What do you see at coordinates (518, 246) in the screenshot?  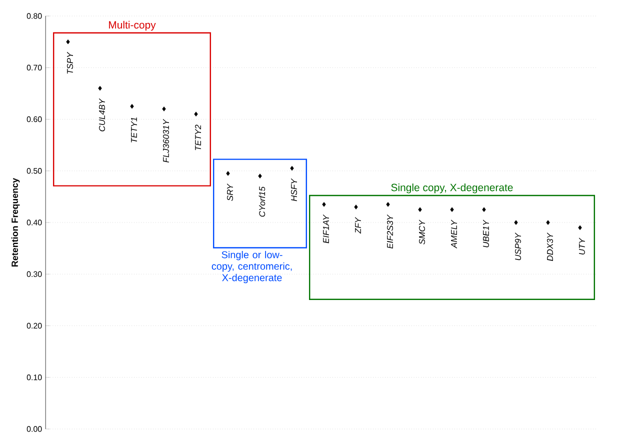 I see `x-tick-label: USP9Y` at bounding box center [518, 246].